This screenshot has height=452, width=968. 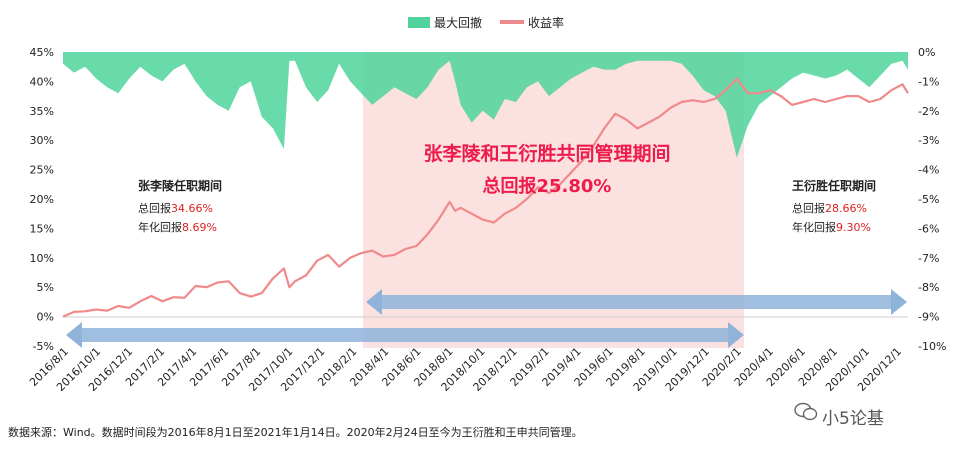 I want to click on svg-text: 年化回报8.69%, so click(x=177, y=227).